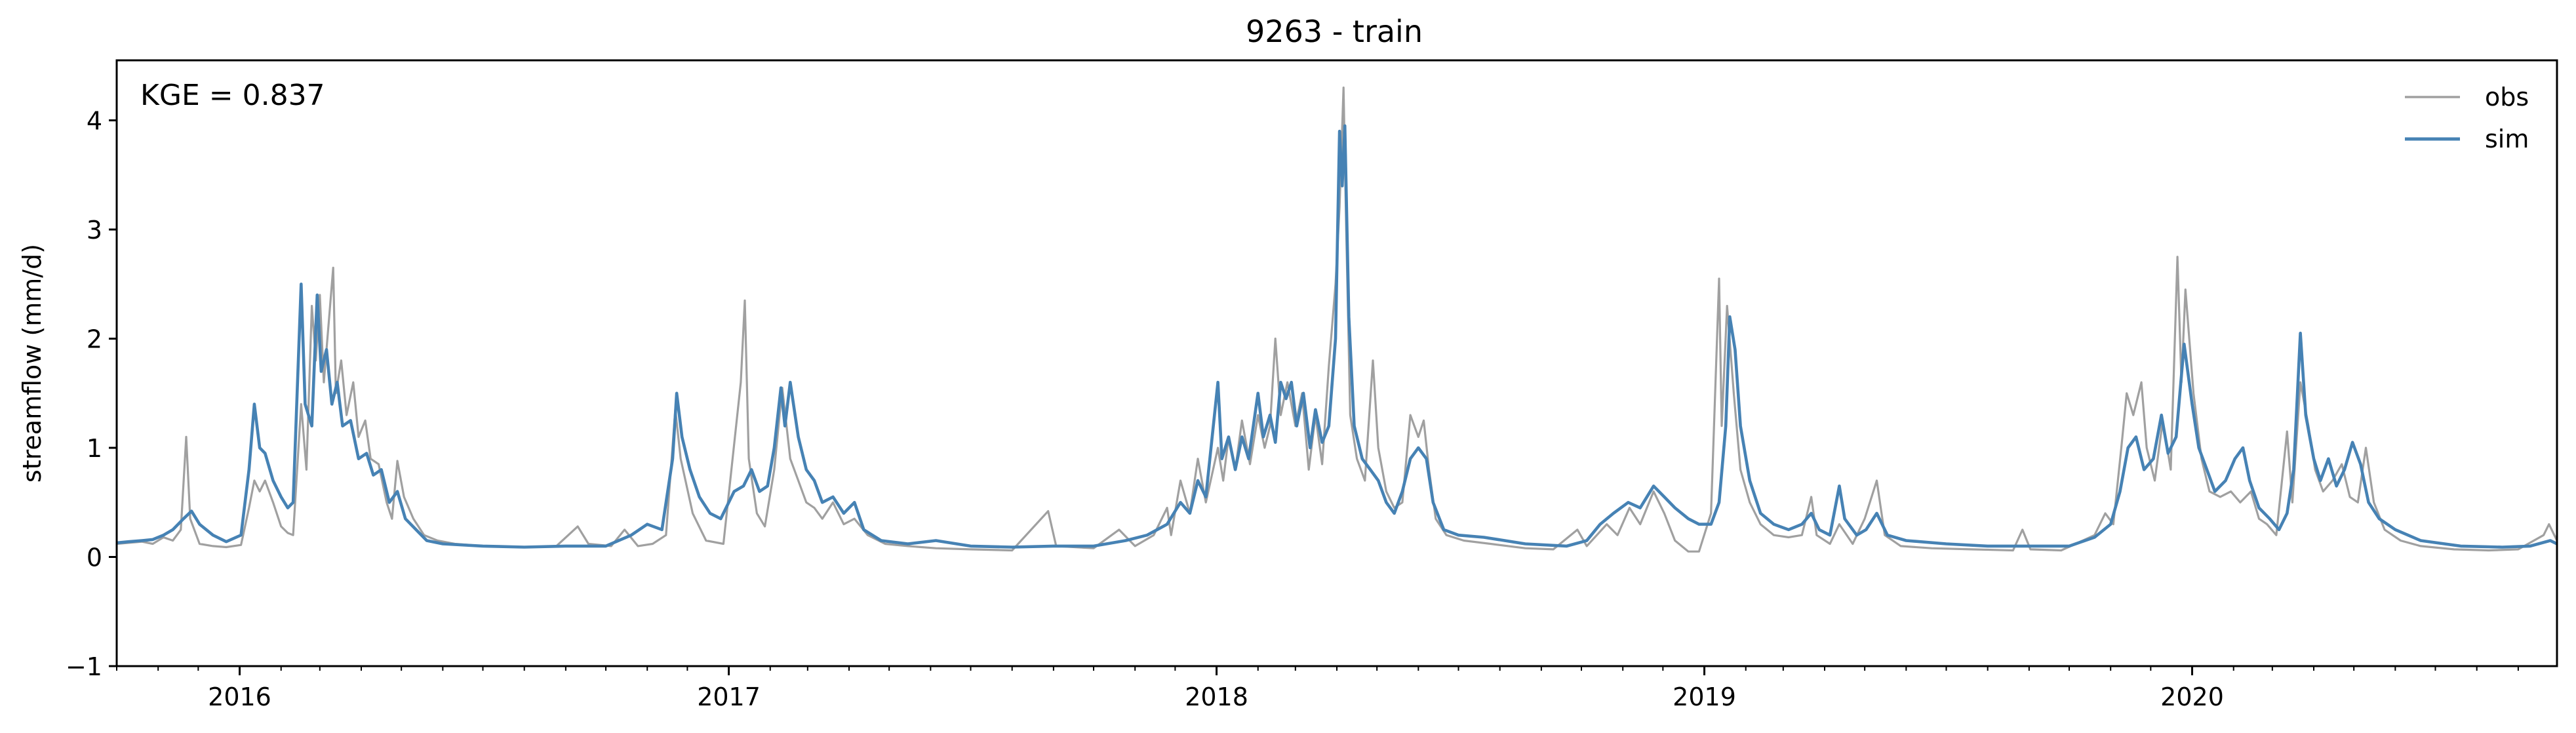  Describe the element at coordinates (94, 448) in the screenshot. I see `y-tick-label: 1` at that location.